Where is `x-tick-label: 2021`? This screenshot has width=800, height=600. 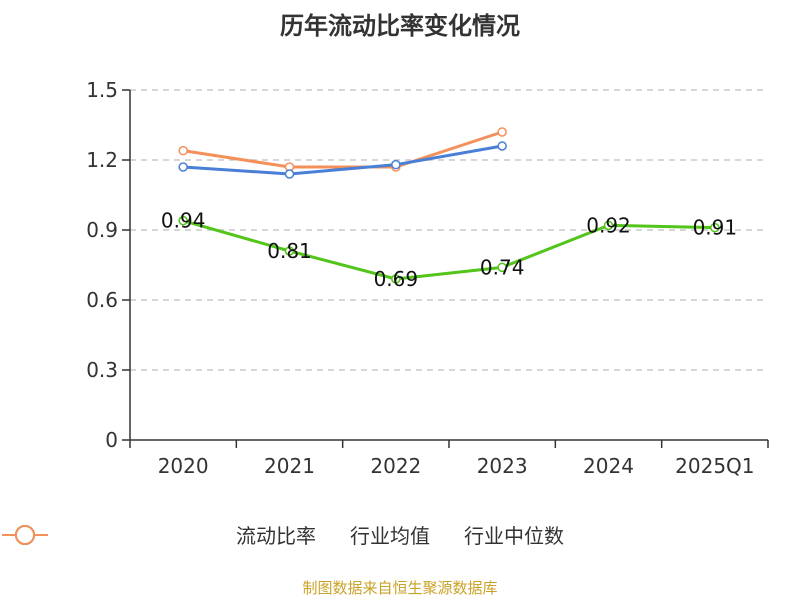
x-tick-label: 2021 is located at coordinates (289, 466).